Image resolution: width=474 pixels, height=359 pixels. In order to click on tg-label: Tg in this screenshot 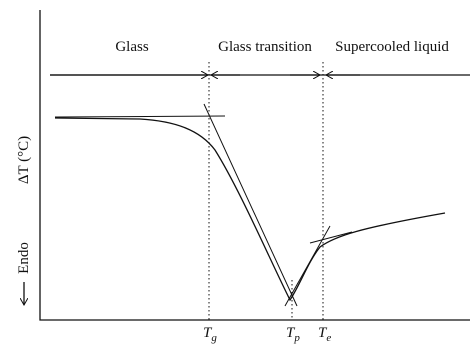, I will do `click(210, 334)`.